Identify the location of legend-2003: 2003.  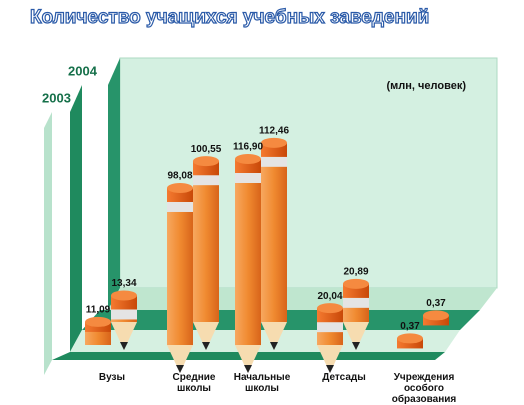
(56, 97).